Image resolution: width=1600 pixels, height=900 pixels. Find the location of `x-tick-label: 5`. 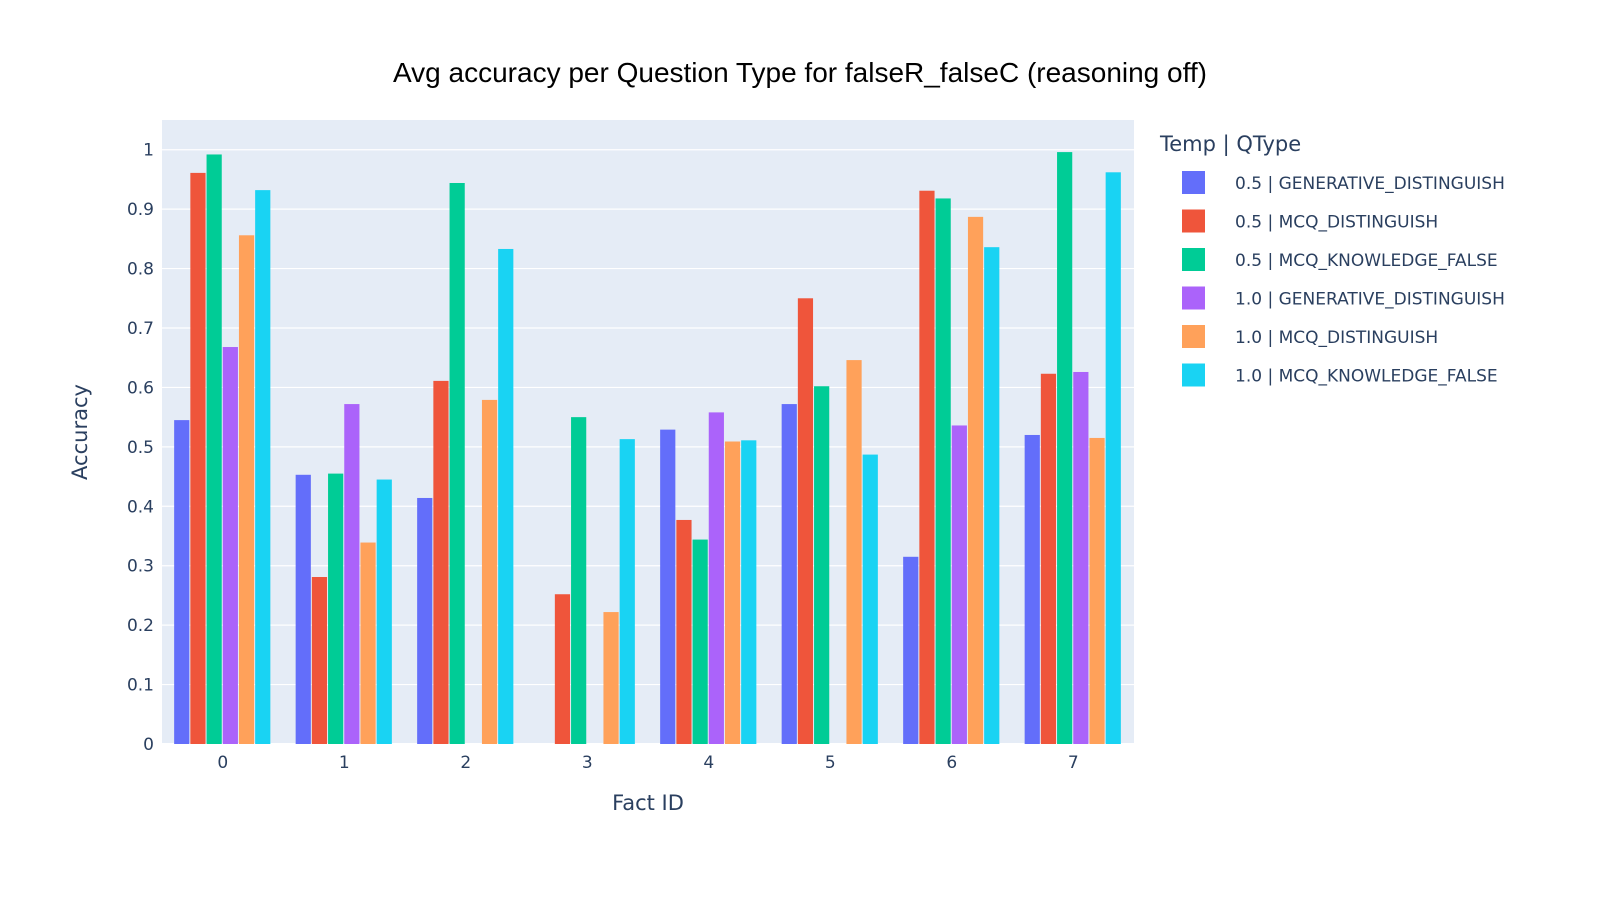

x-tick-label: 5 is located at coordinates (830, 763).